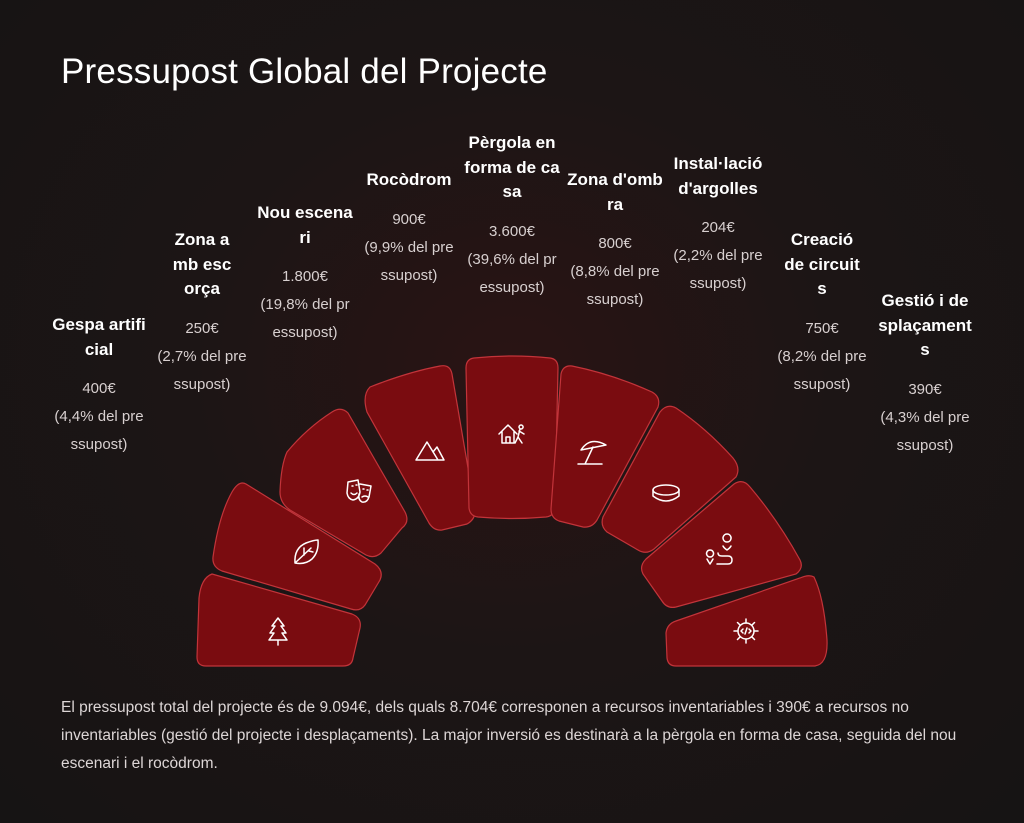 The height and width of the screenshot is (823, 1024). What do you see at coordinates (359, 491) in the screenshot?
I see `theater-masks-icon` at bounding box center [359, 491].